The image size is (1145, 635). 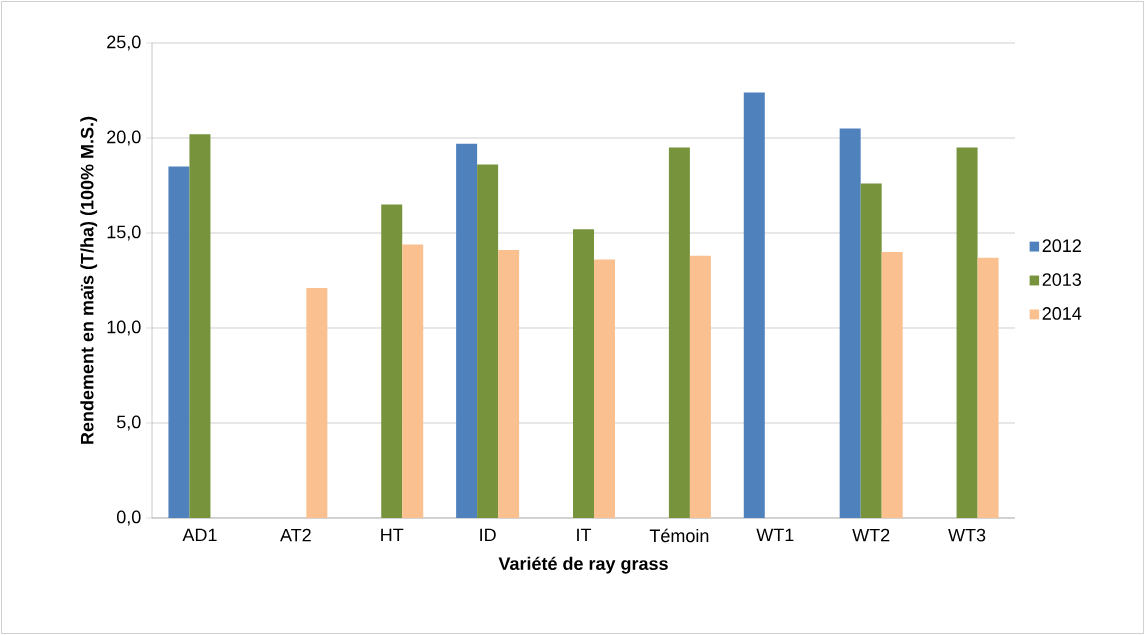 What do you see at coordinates (1062, 313) in the screenshot?
I see `legend-label: 2014` at bounding box center [1062, 313].